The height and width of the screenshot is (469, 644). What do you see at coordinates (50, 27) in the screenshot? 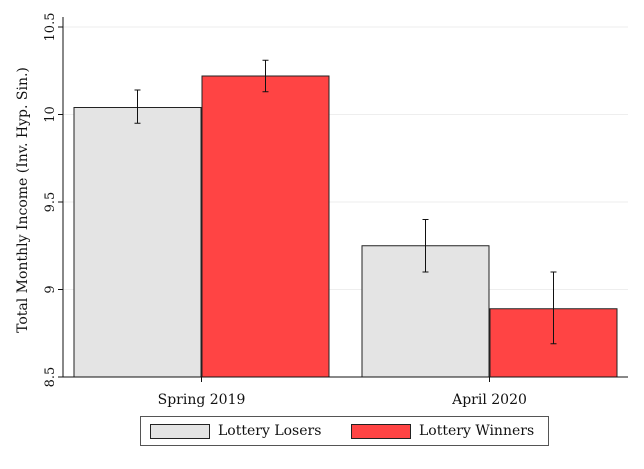
I see `y-tick-label: 10.5` at bounding box center [50, 27].